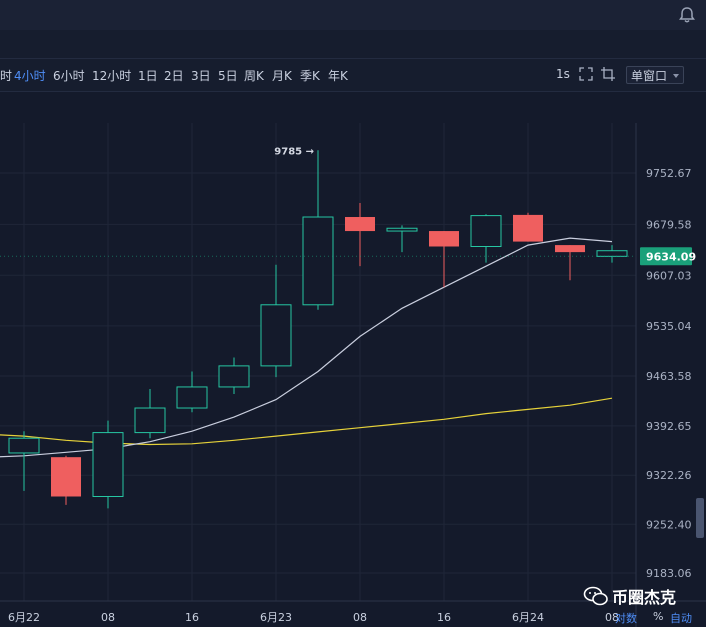 Image resolution: width=706 pixels, height=627 pixels. I want to click on y-tick-label: 9252.40, so click(669, 524).